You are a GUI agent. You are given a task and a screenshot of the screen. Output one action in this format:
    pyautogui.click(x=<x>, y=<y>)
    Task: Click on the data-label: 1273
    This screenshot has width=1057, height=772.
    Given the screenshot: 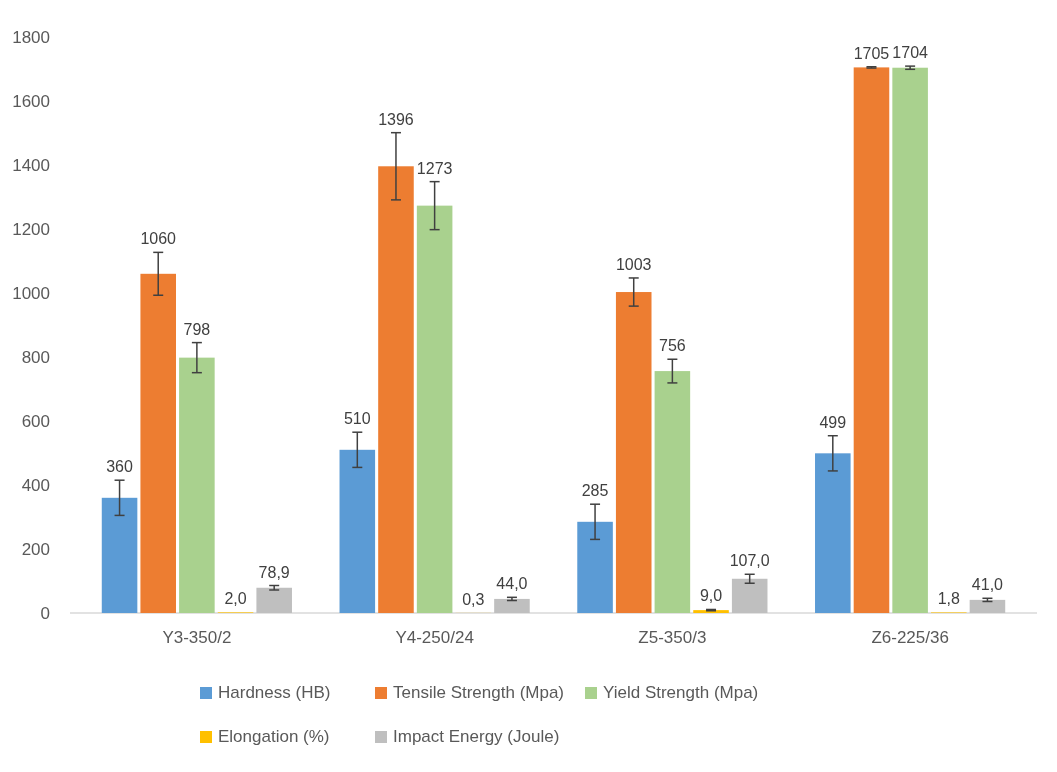 What is the action you would take?
    pyautogui.click(x=434, y=168)
    